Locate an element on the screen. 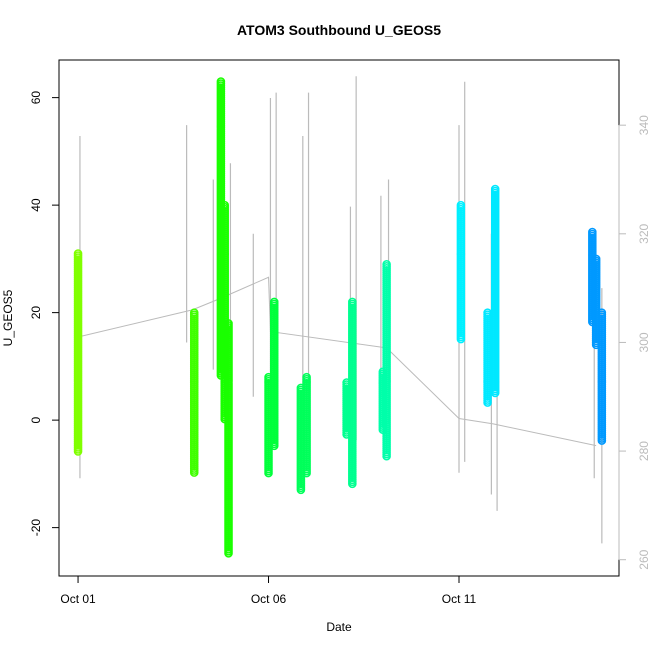 The height and width of the screenshot is (650, 650). right-tick-label: 300 is located at coordinates (643, 342).